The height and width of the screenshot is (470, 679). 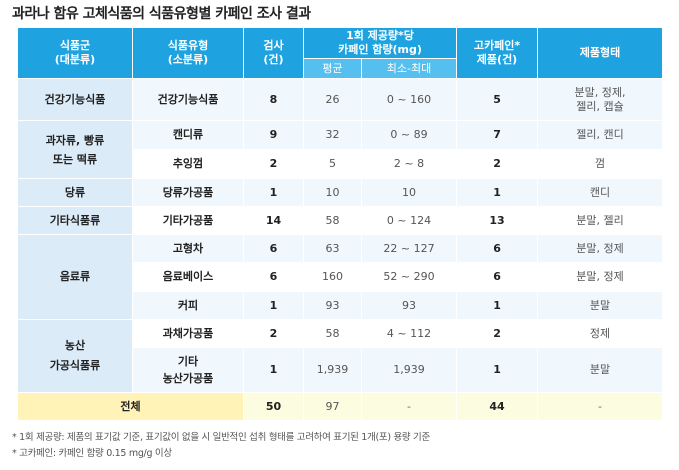 I want to click on header-high-caffeine: 고카페인* 제품(건), so click(x=497, y=53).